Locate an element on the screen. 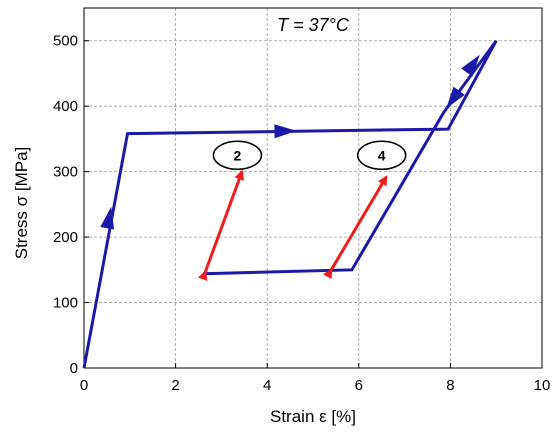 Image resolution: width=556 pixels, height=434 pixels. y-tick-label: 200 is located at coordinates (65, 237).